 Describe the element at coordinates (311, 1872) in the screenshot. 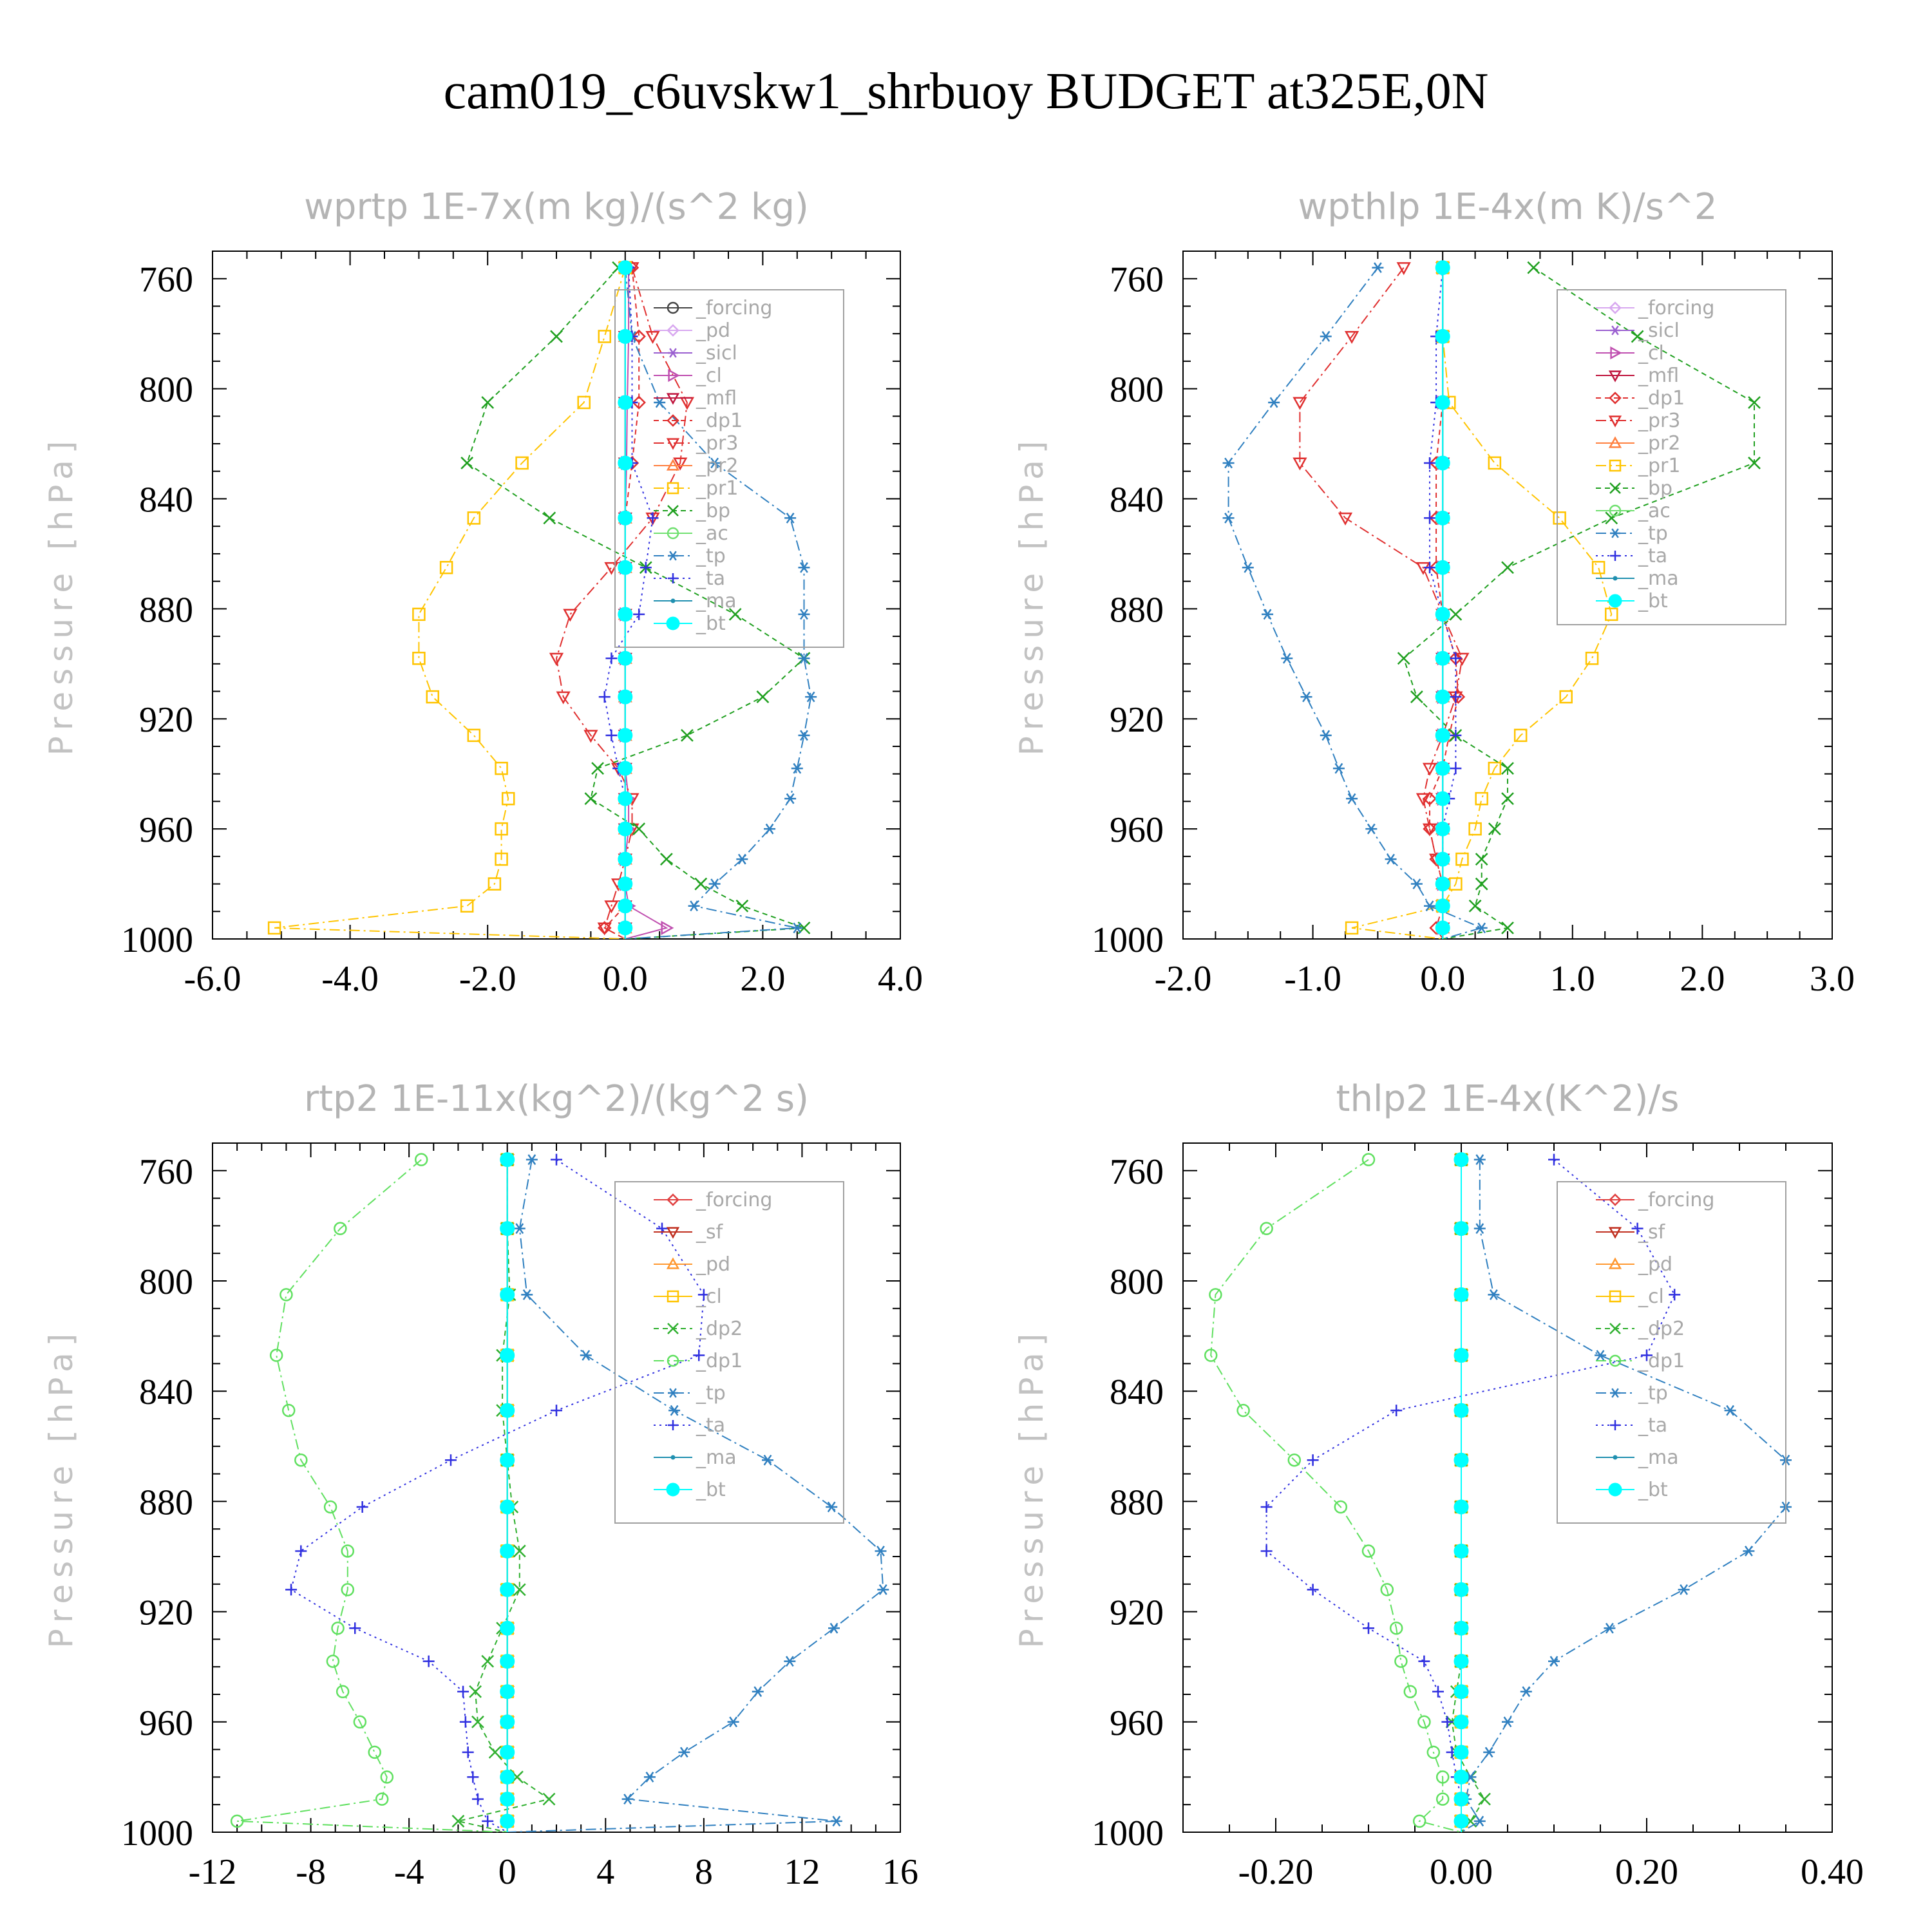

I see `x-tick-label: -8` at that location.